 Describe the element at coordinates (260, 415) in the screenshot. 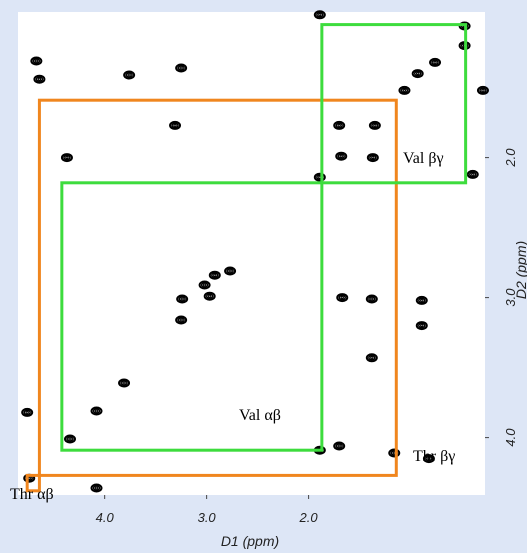

I see `annotation: Val αβ` at that location.